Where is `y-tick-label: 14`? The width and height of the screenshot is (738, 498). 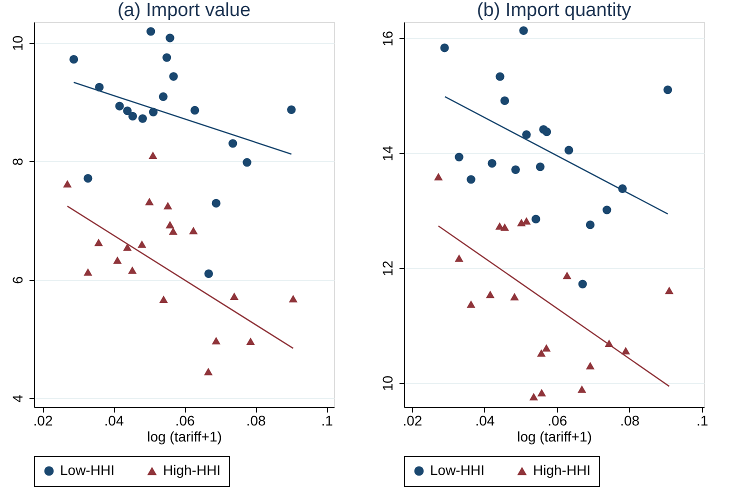
y-tick-label: 14 is located at coordinates (388, 154).